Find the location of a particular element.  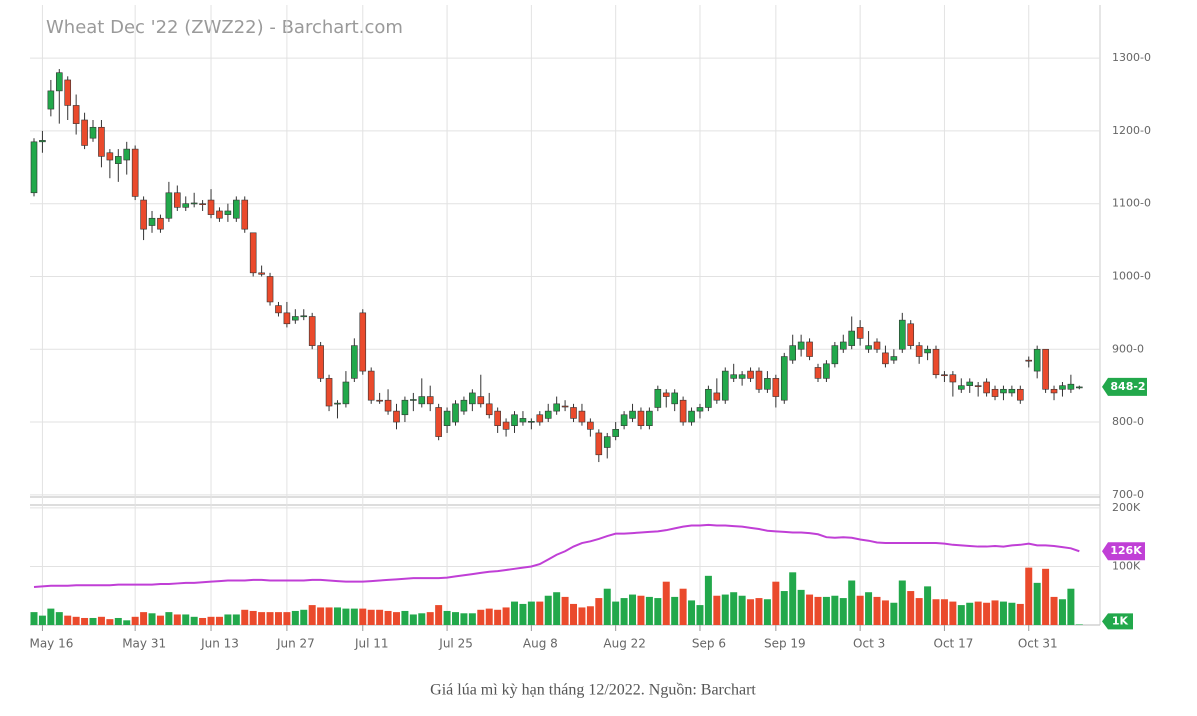

x-tick-label: Sep 19 is located at coordinates (785, 644).